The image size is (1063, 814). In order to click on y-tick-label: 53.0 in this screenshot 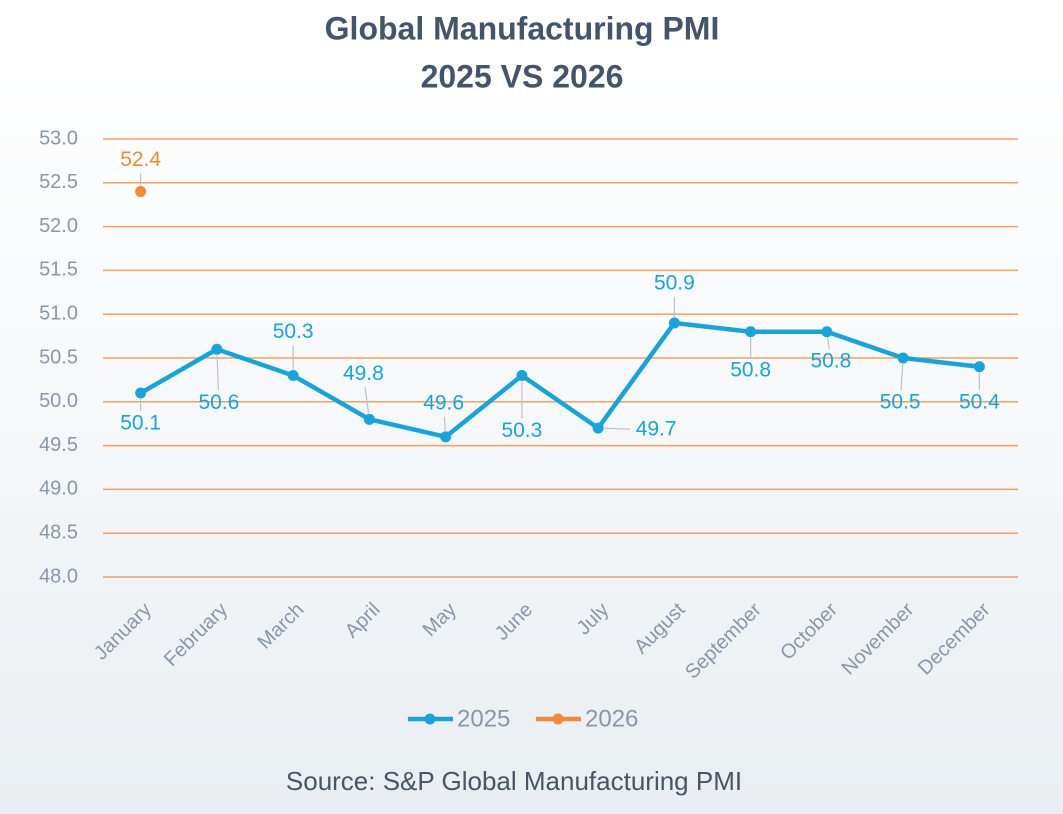, I will do `click(58, 138)`.